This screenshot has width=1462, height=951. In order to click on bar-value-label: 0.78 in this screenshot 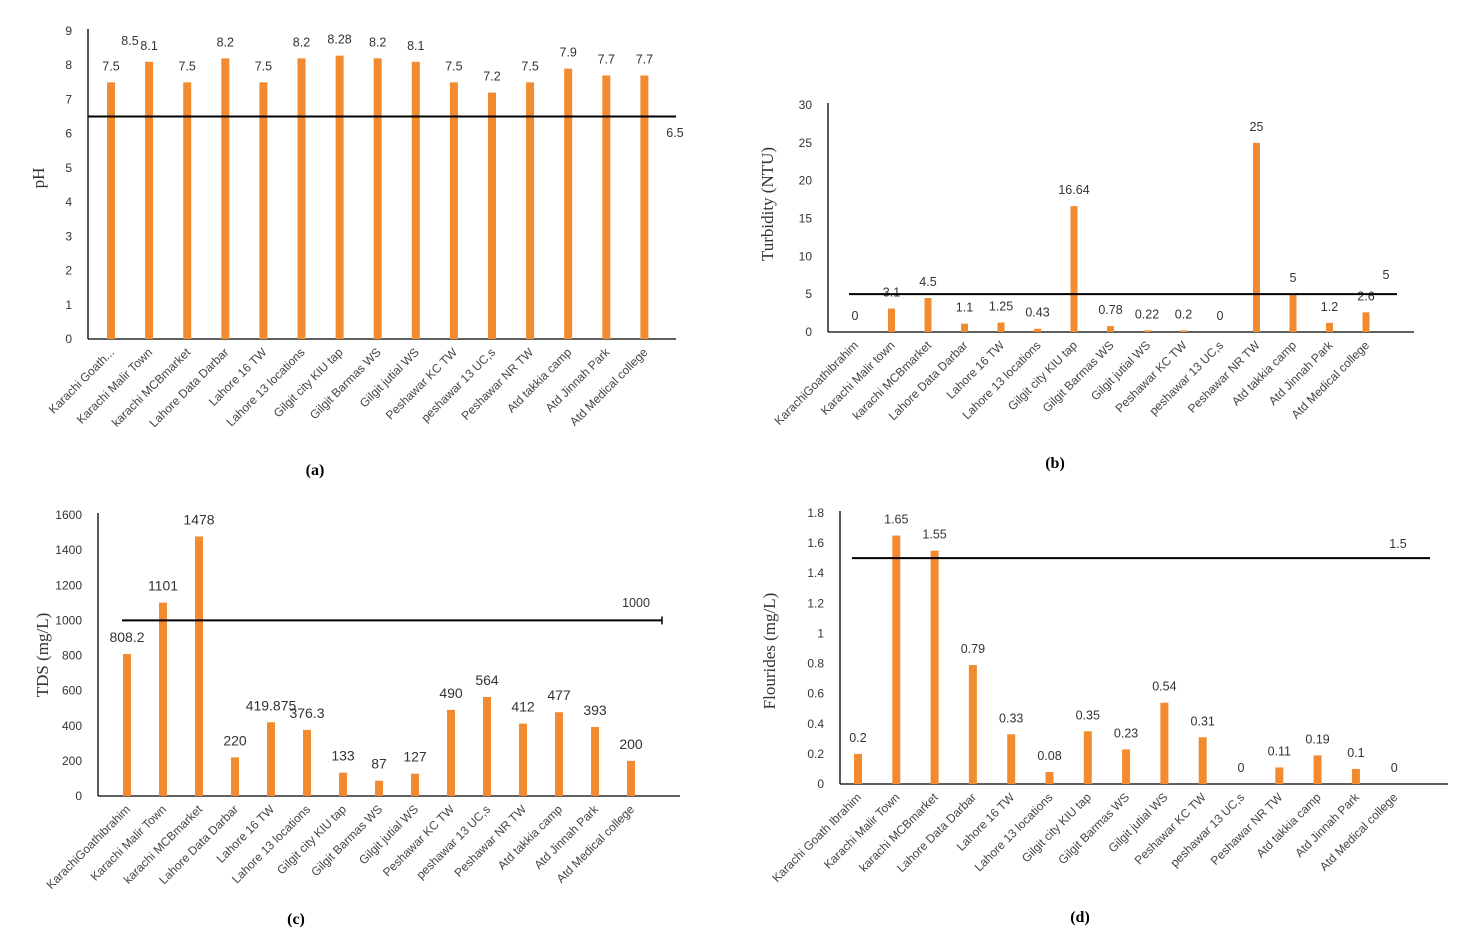, I will do `click(1110, 310)`.